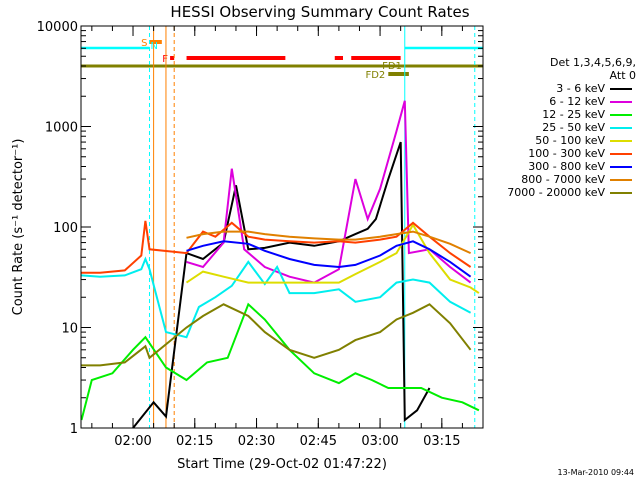 The height and width of the screenshot is (480, 640). I want to click on y-tick-label-10: 10, so click(69, 329).